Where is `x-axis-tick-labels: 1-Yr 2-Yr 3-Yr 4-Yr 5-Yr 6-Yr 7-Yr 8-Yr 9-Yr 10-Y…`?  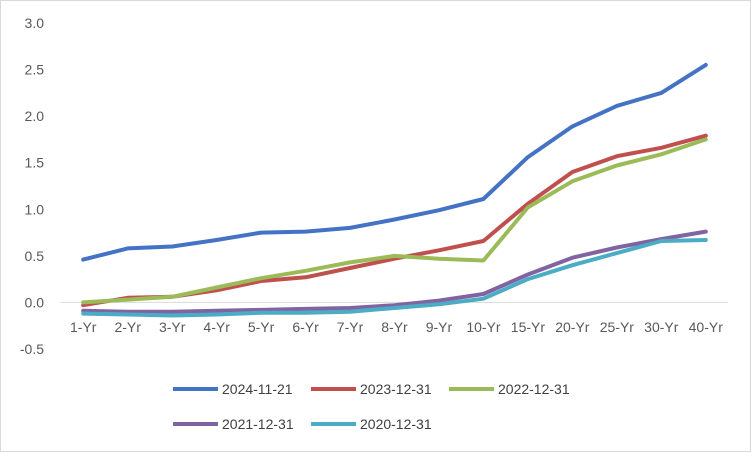 x-axis-tick-labels: 1-Yr 2-Yr 3-Yr 4-Yr 5-Yr 6-Yr 7-Yr 8-Yr 9-Yr 10-Y… is located at coordinates (396, 327).